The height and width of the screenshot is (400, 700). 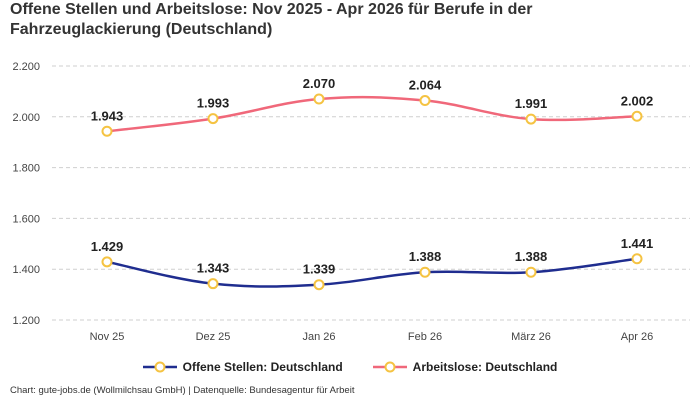 I want to click on y-tick-label: 1.400, so click(x=26, y=270).